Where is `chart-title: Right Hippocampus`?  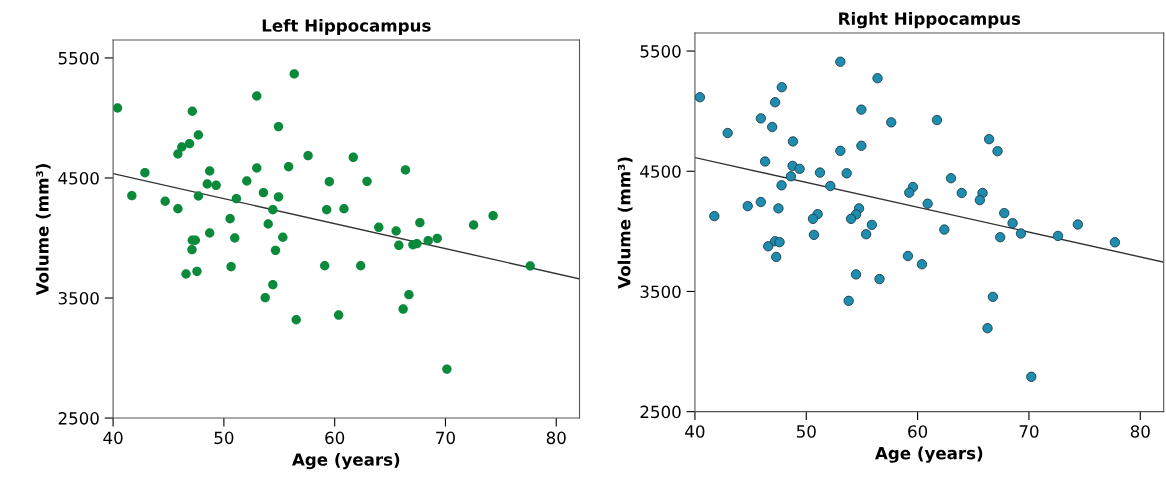
chart-title: Right Hippocampus is located at coordinates (930, 20).